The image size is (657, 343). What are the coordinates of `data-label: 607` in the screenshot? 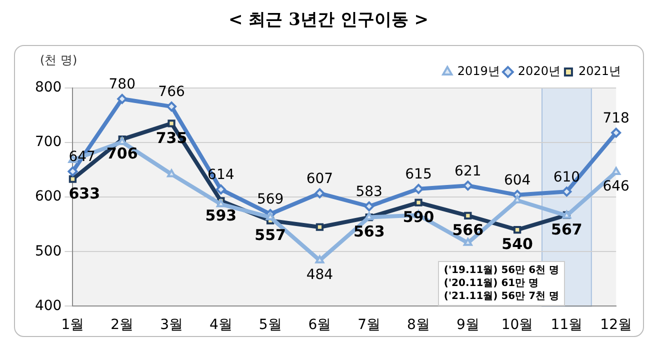 It's located at (320, 178).